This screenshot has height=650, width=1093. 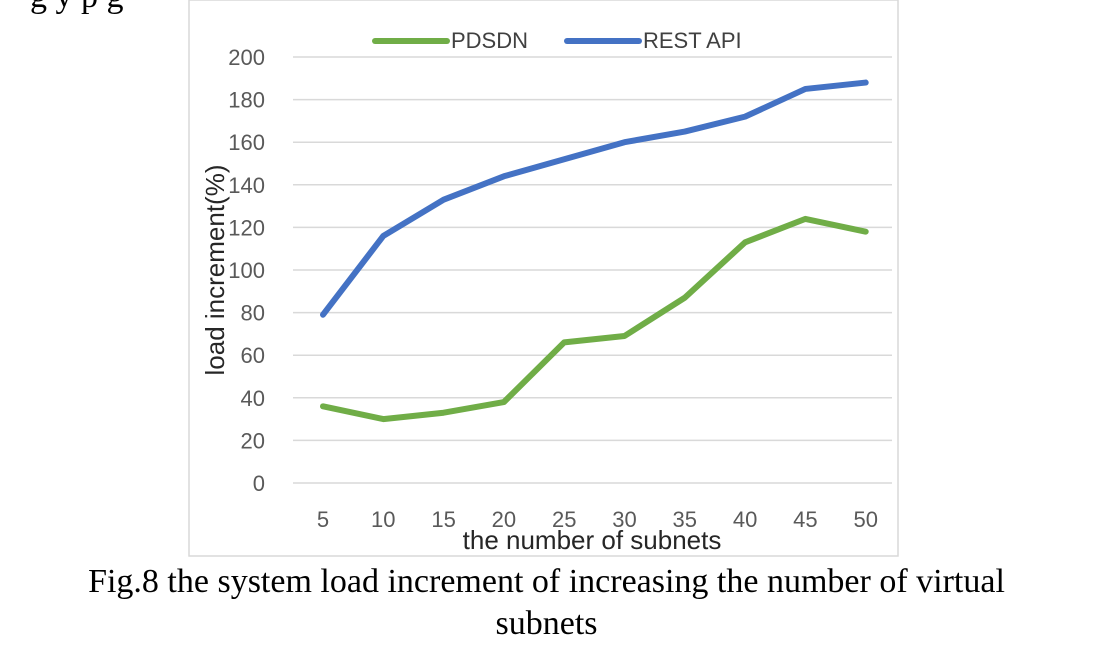 I want to click on x-tick-35: 35, so click(x=685, y=519).